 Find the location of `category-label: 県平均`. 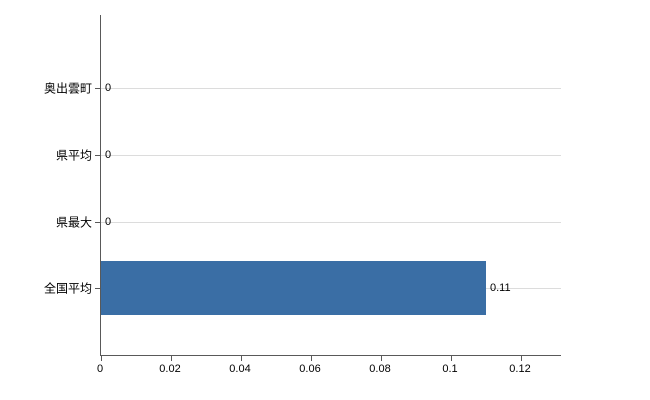

category-label: 県平均 is located at coordinates (73, 155).